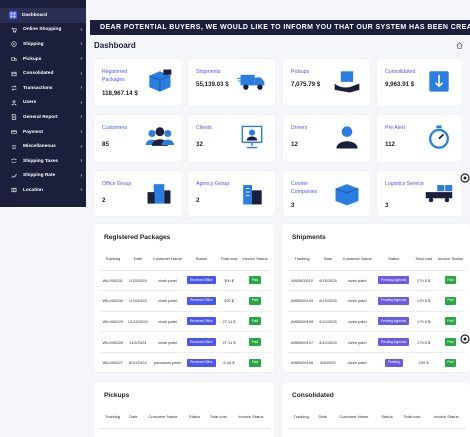 Image resolution: width=470 pixels, height=437 pixels. I want to click on tracking-cell: AWB000107, so click(302, 342).